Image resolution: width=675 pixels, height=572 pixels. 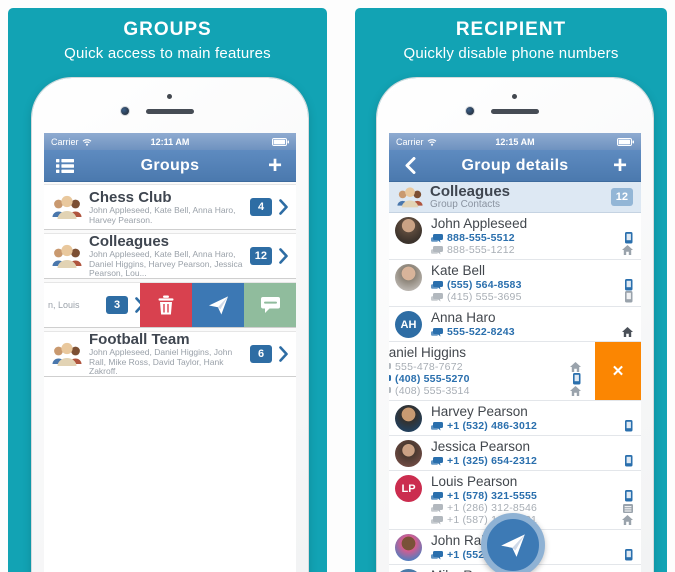 I want to click on back-button, so click(x=410, y=165).